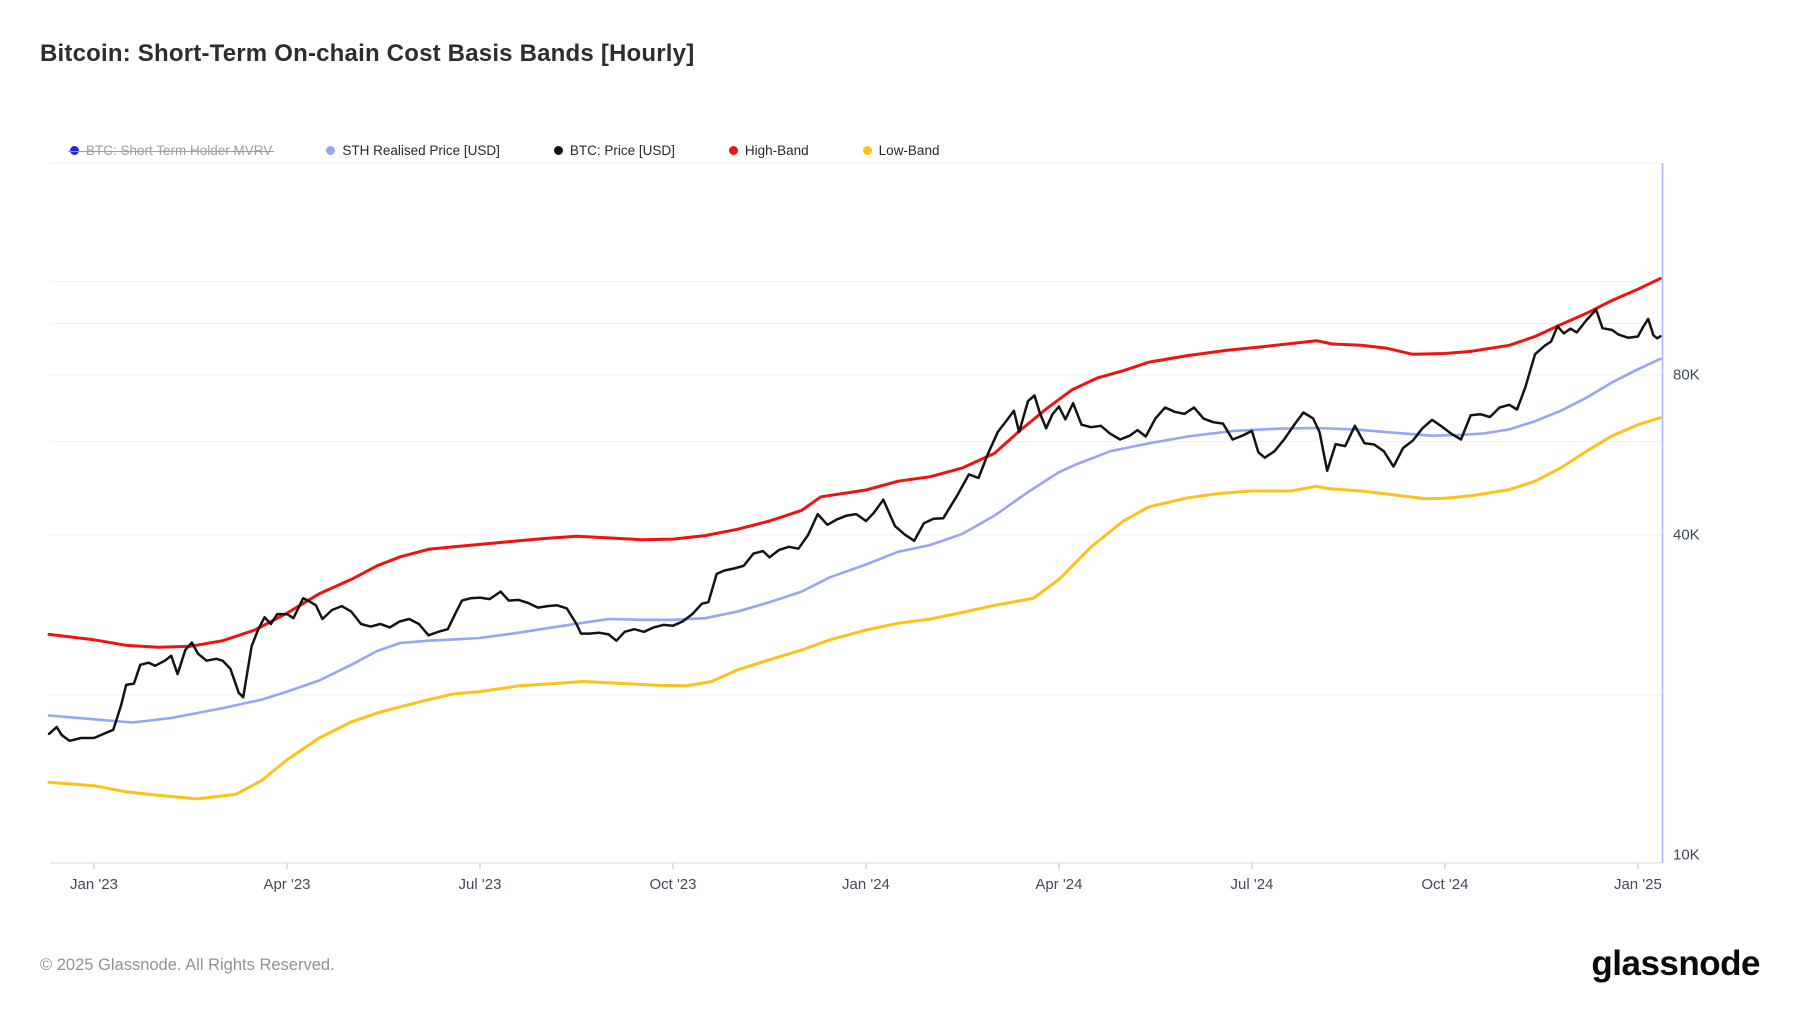 The width and height of the screenshot is (1800, 1013). Describe the element at coordinates (622, 150) in the screenshot. I see `legend-item-label: BTC: Price [USD]` at that location.